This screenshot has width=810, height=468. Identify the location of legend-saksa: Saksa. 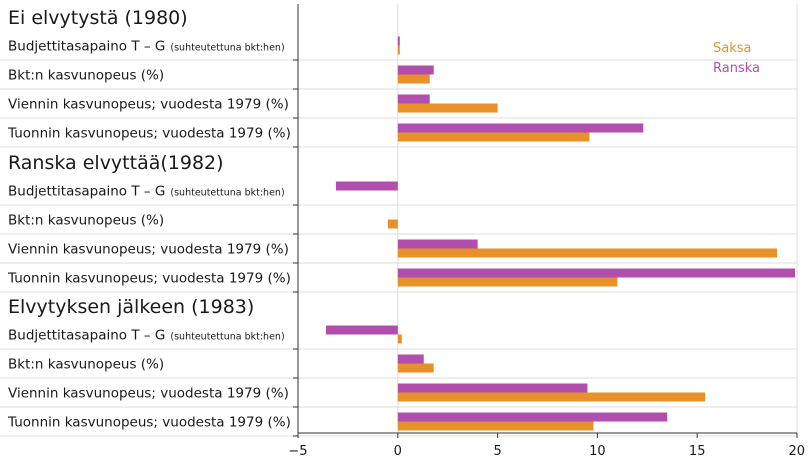
(732, 48).